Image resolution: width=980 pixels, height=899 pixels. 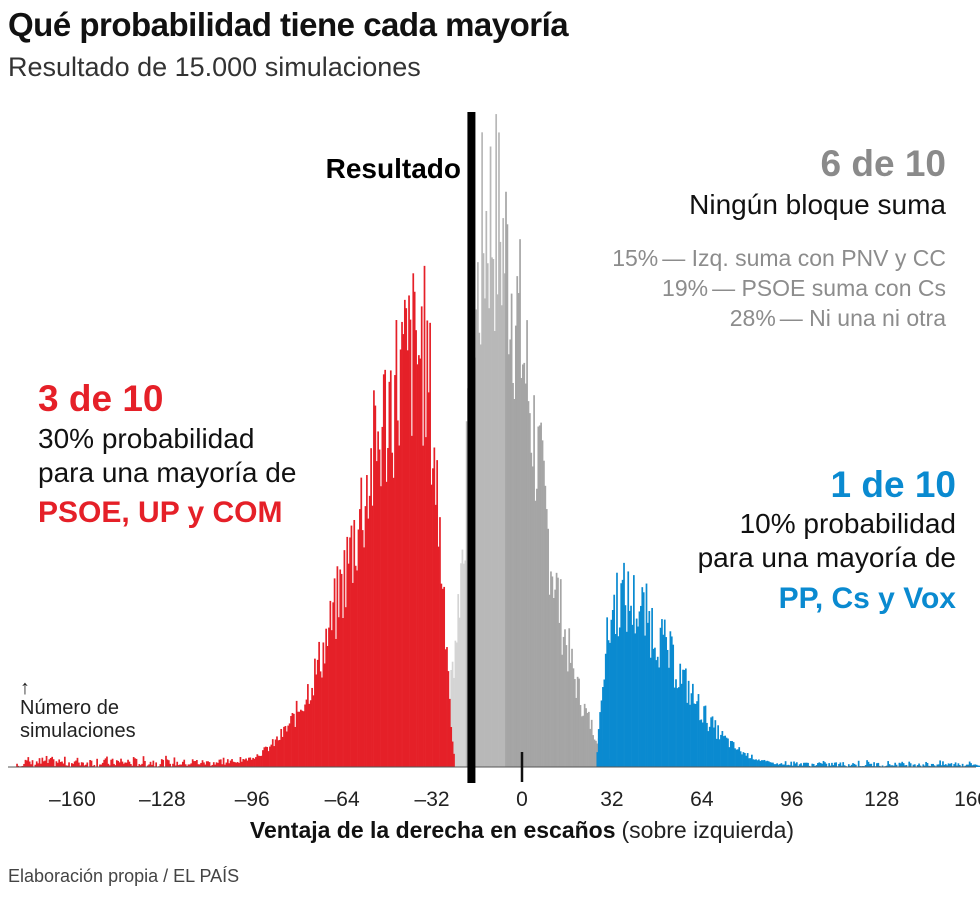 What do you see at coordinates (827, 557) in the screenshot?
I see `right-line2: para una mayoría de` at bounding box center [827, 557].